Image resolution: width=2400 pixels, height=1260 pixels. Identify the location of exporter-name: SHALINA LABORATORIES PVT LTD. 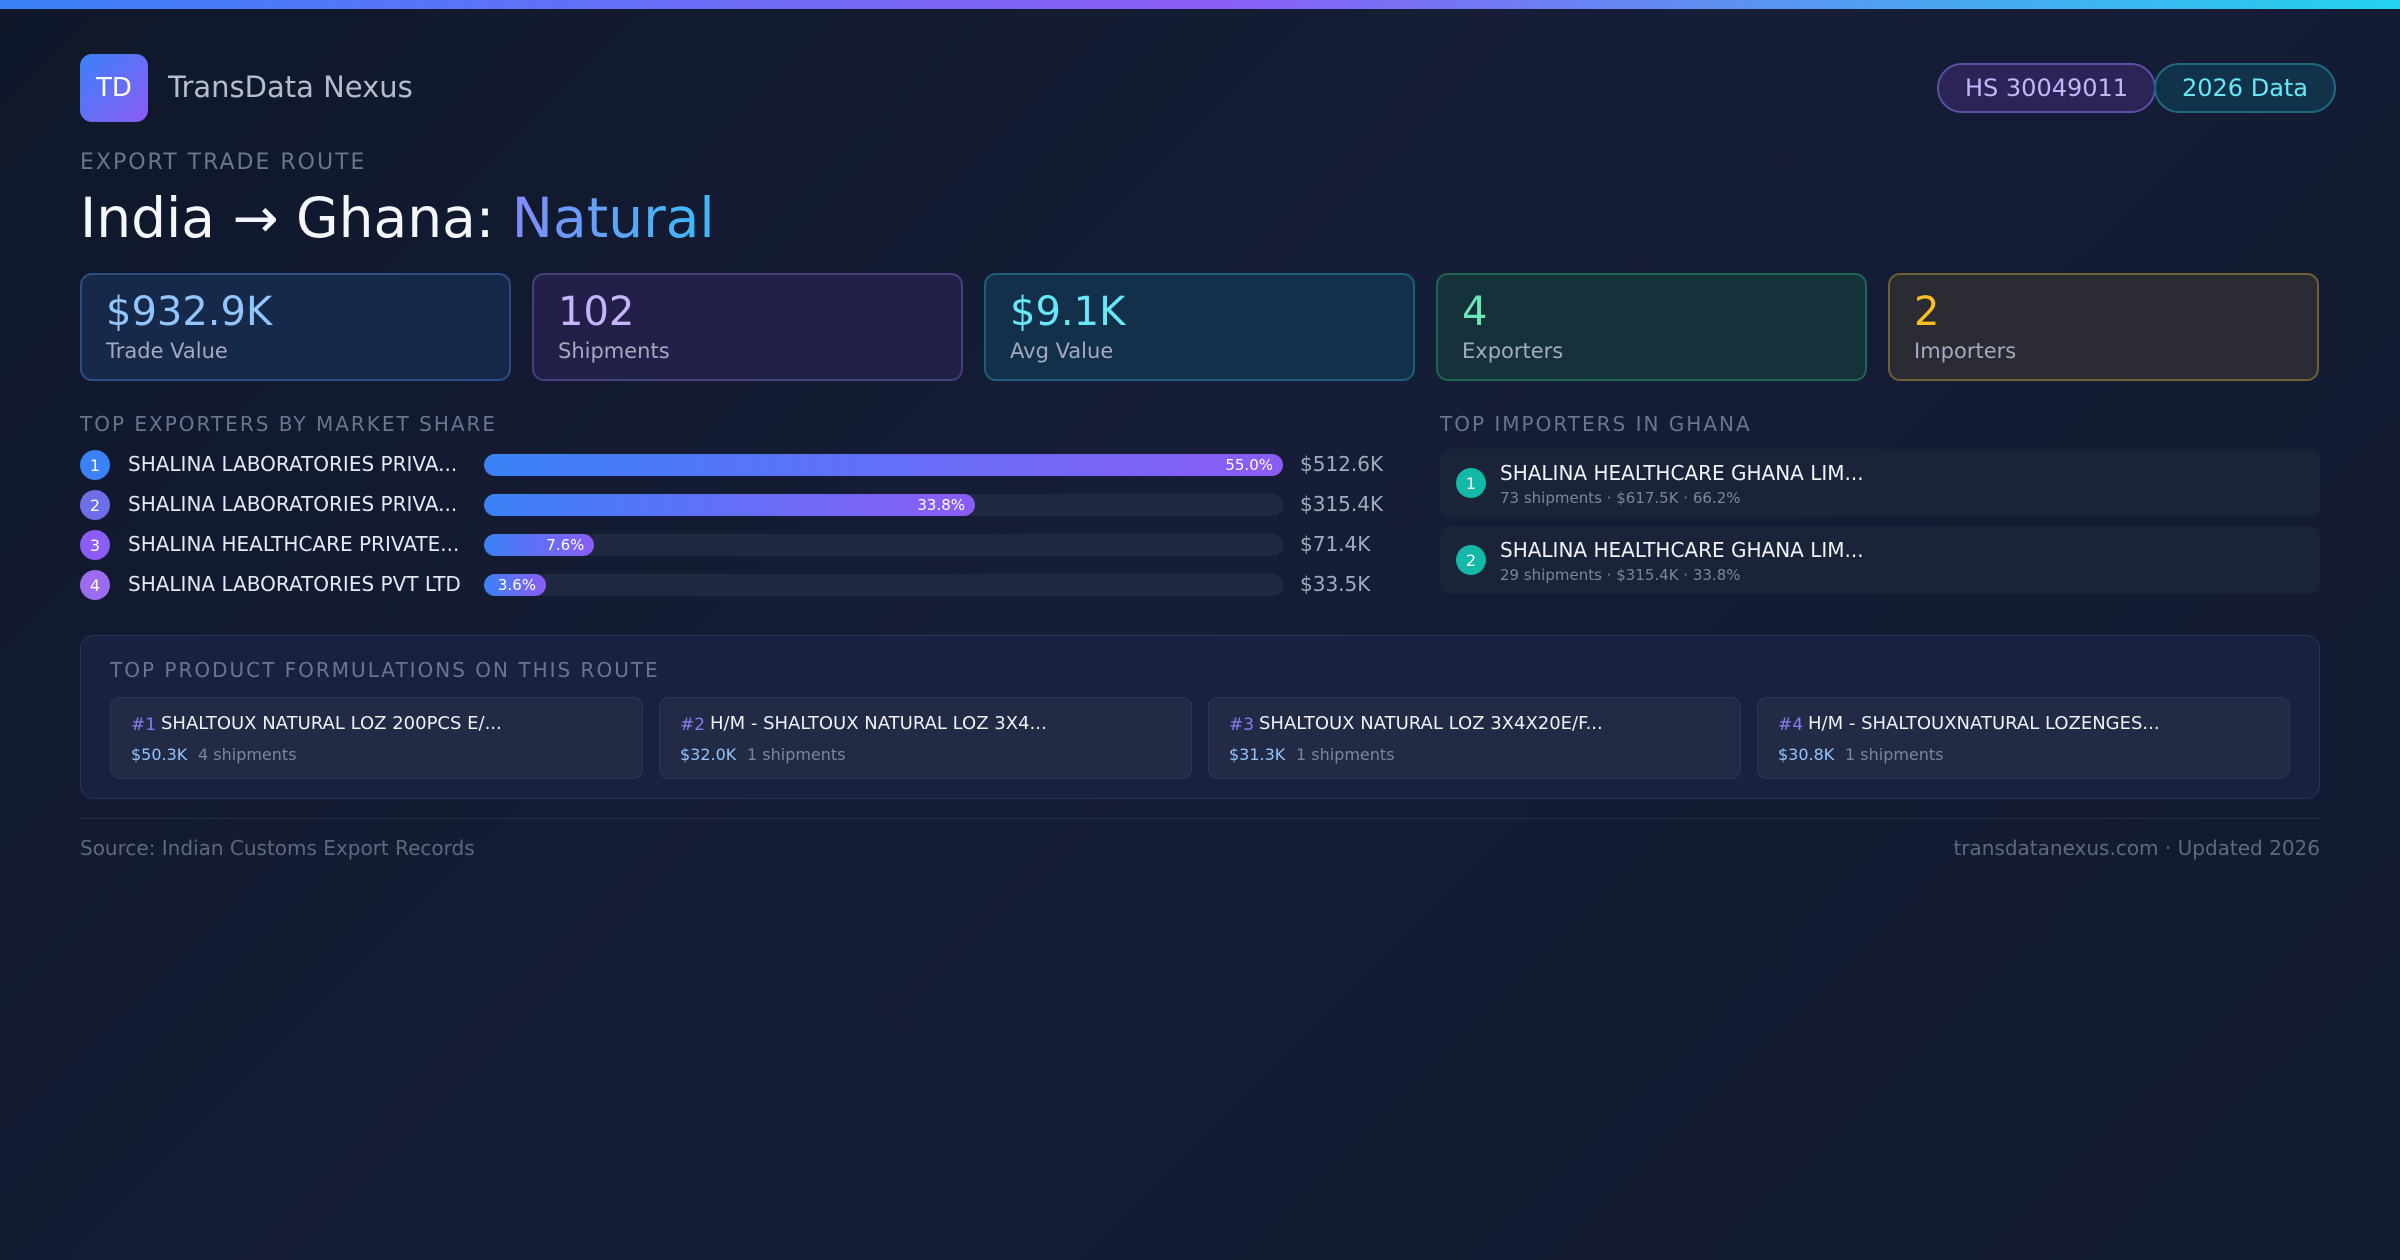
(294, 584).